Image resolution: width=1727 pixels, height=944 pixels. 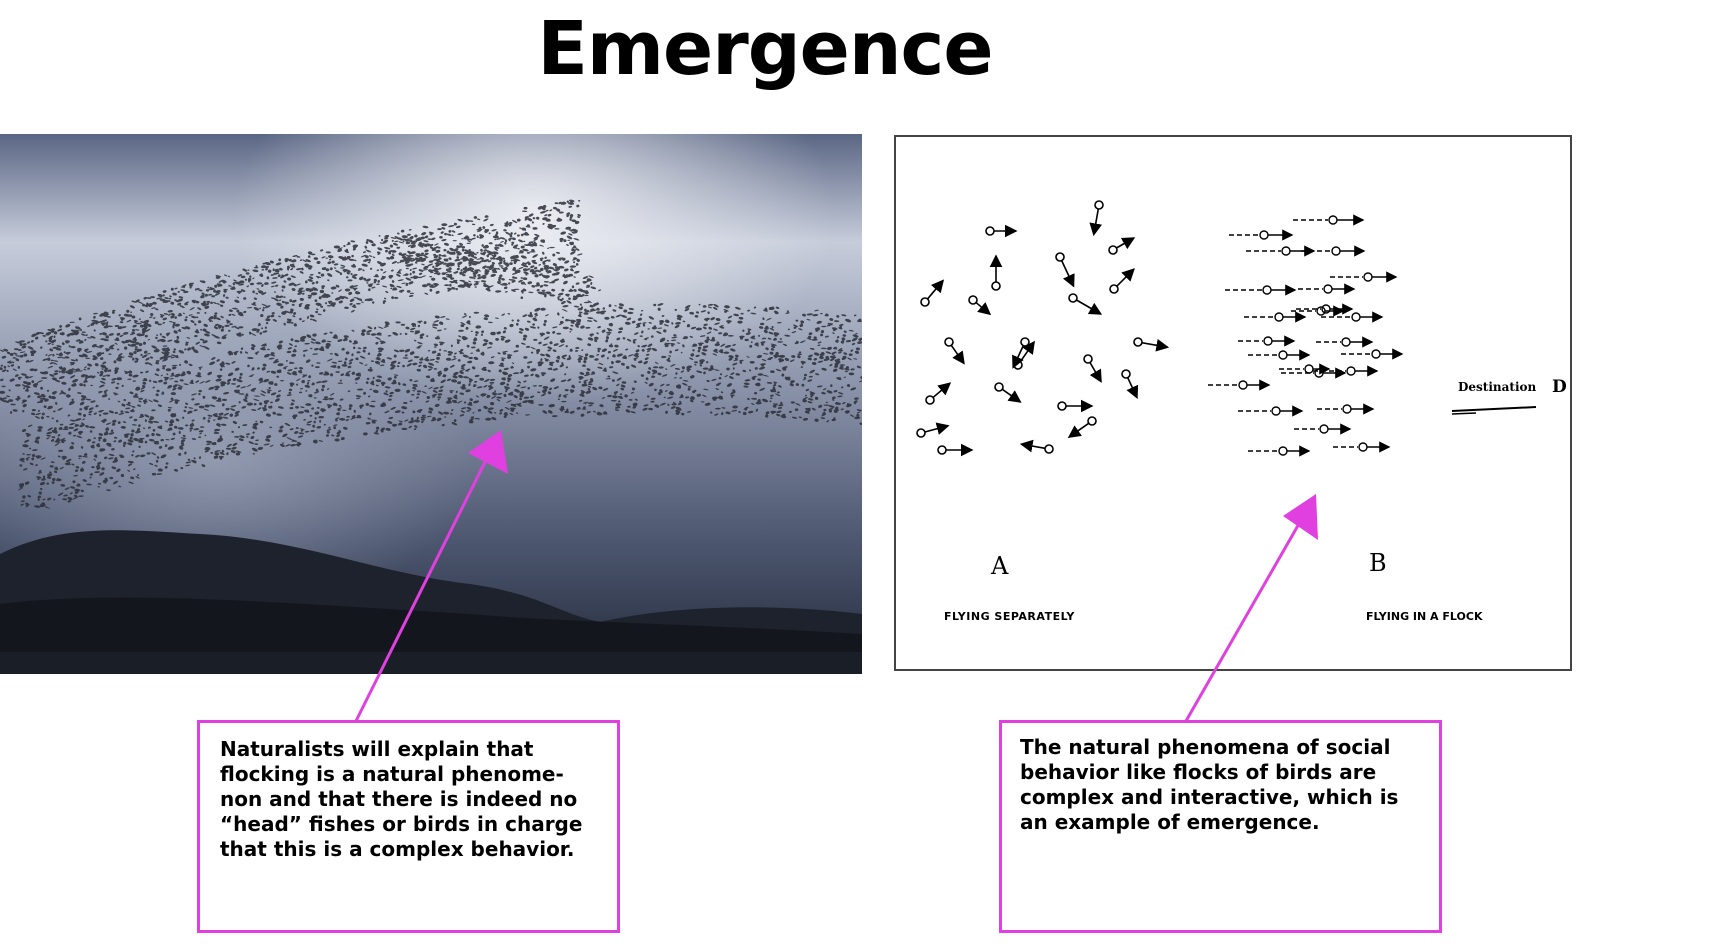 What do you see at coordinates (999, 566) in the screenshot?
I see `label-a: A` at bounding box center [999, 566].